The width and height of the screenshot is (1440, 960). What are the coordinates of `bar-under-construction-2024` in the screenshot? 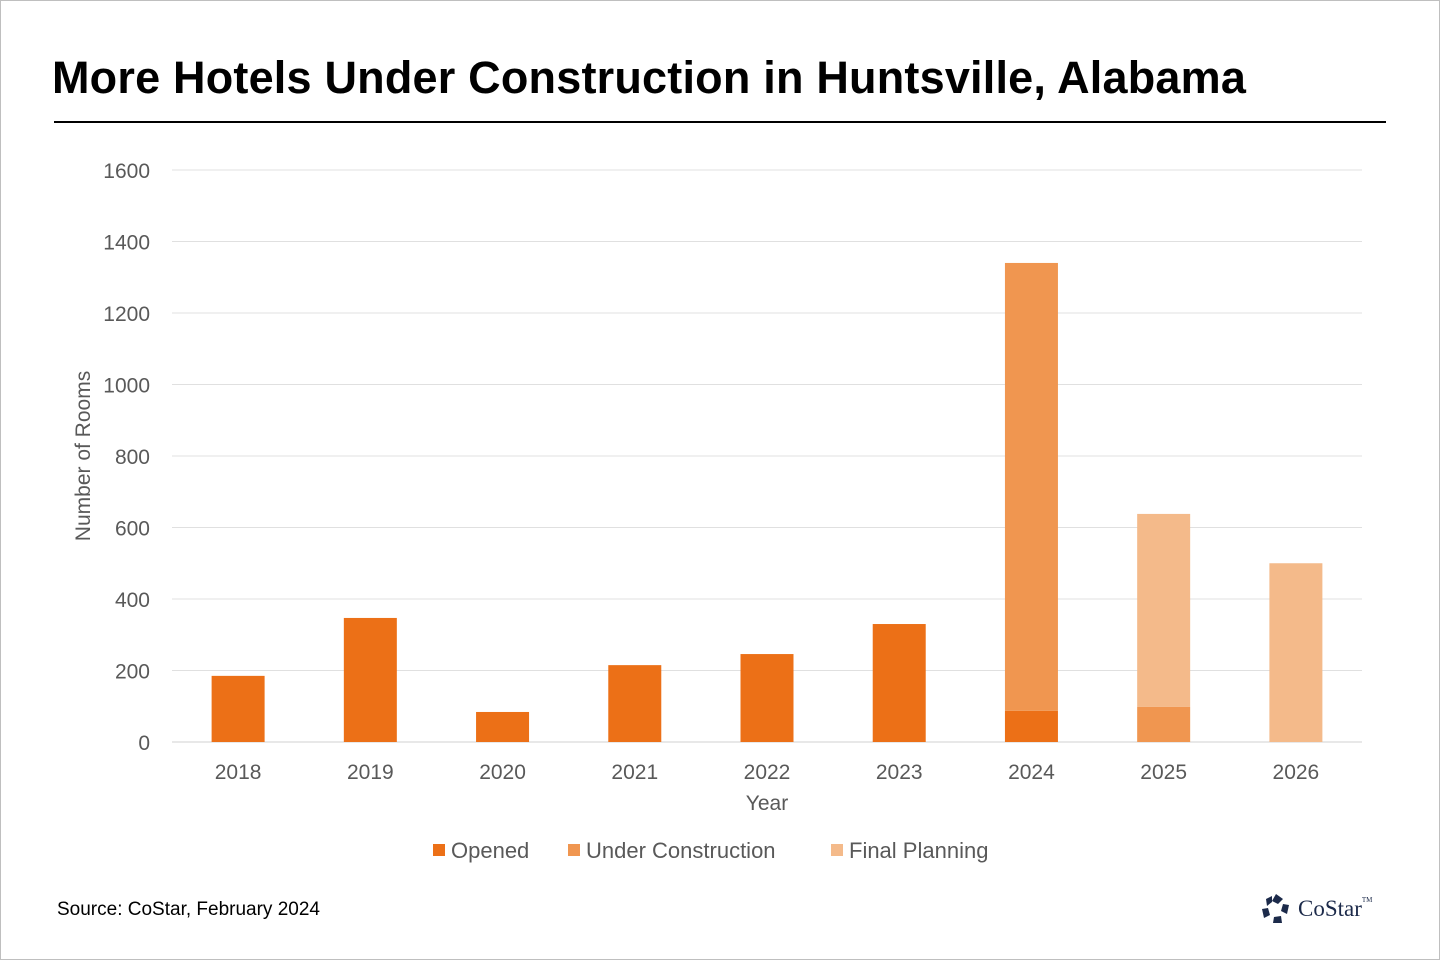 It's located at (1031, 486).